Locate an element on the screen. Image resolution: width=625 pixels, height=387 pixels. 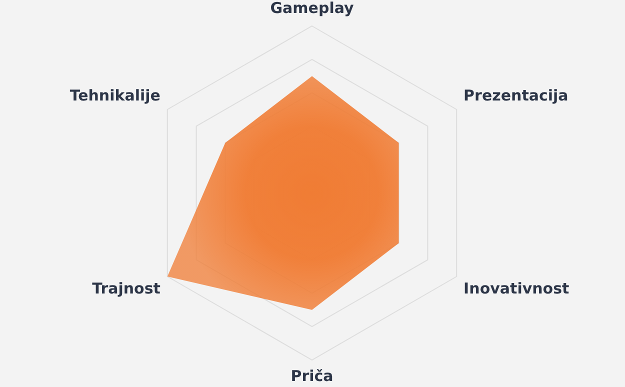
spoke-label: Trajnost is located at coordinates (126, 288).